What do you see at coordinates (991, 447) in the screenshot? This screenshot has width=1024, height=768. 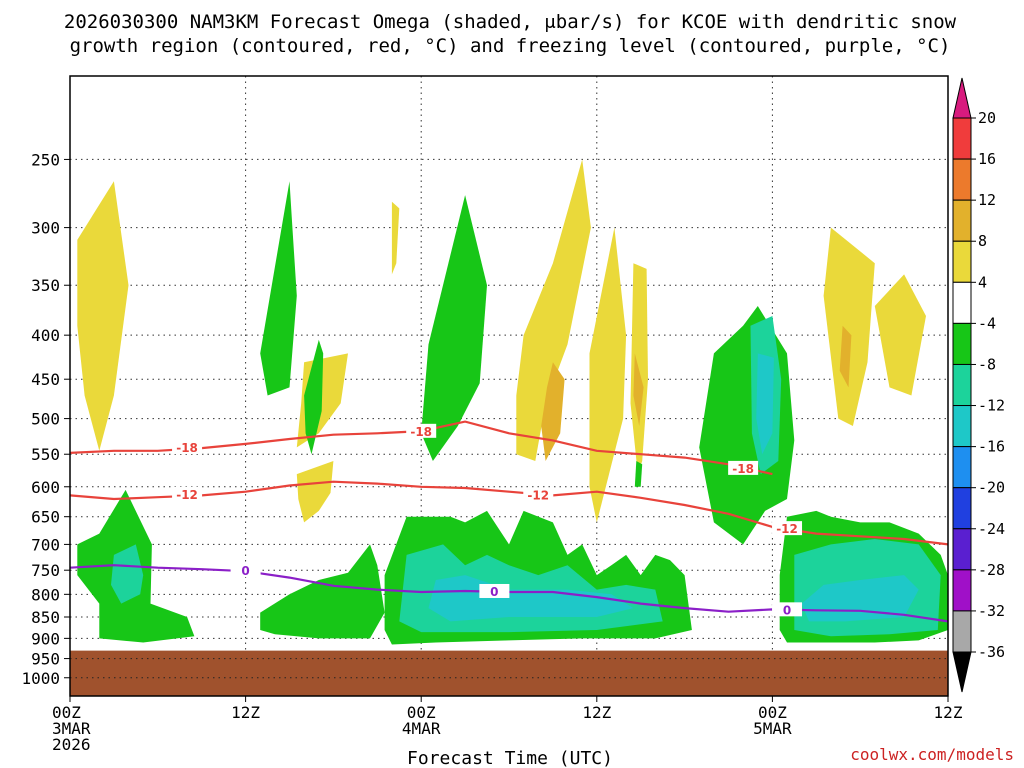 I see `colorbar-label: -16` at bounding box center [991, 447].